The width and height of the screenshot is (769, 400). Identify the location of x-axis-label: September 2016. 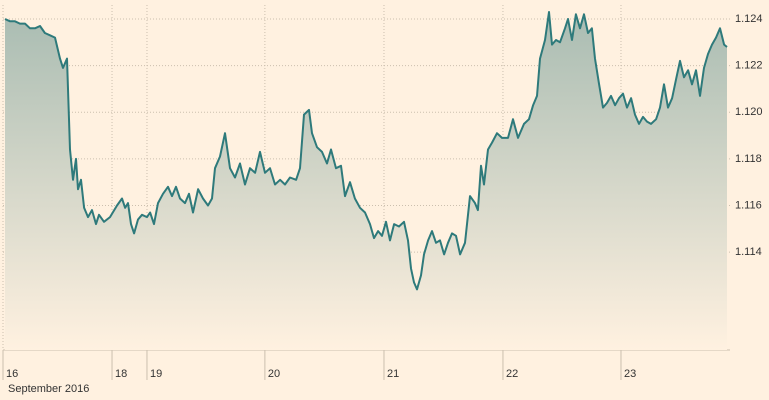
(48, 389).